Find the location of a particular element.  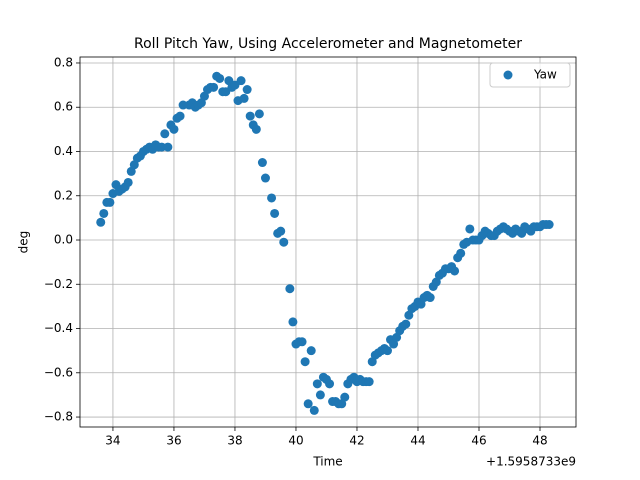

x-tick-label: 40 is located at coordinates (295, 441).